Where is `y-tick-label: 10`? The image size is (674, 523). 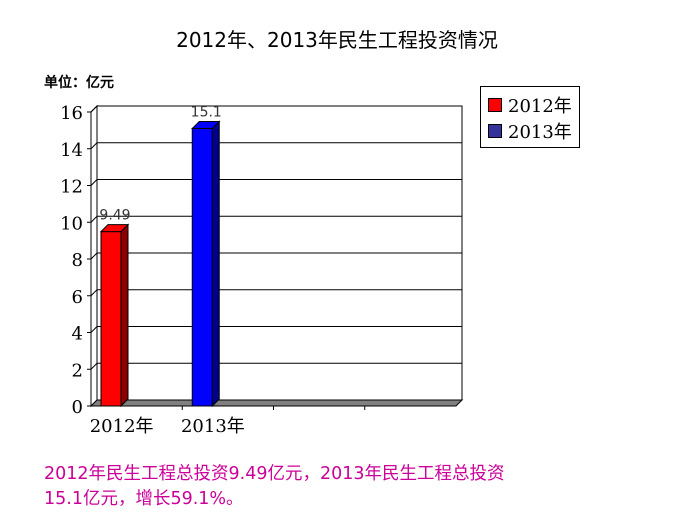 y-tick-label: 10 is located at coordinates (71, 223).